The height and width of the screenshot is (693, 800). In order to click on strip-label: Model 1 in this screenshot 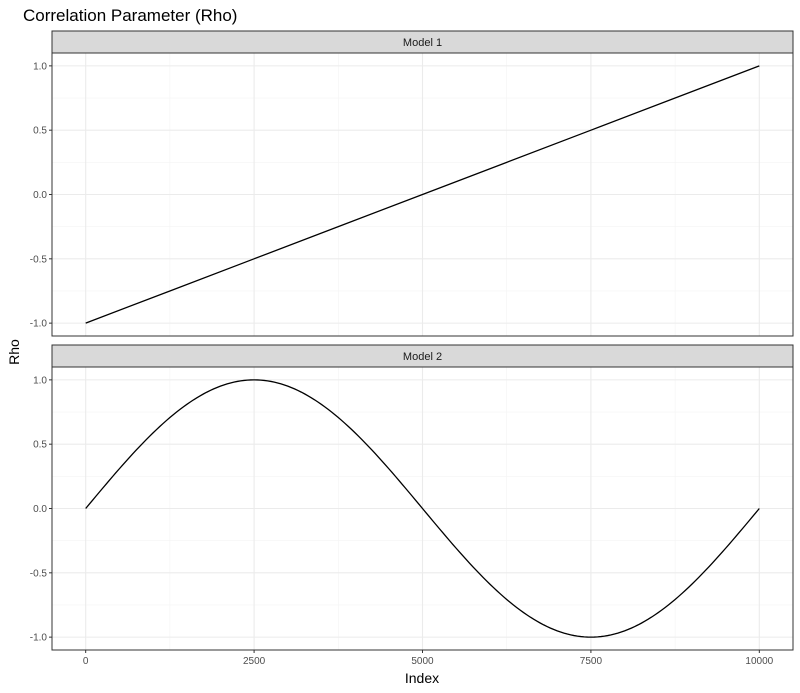, I will do `click(422, 43)`.